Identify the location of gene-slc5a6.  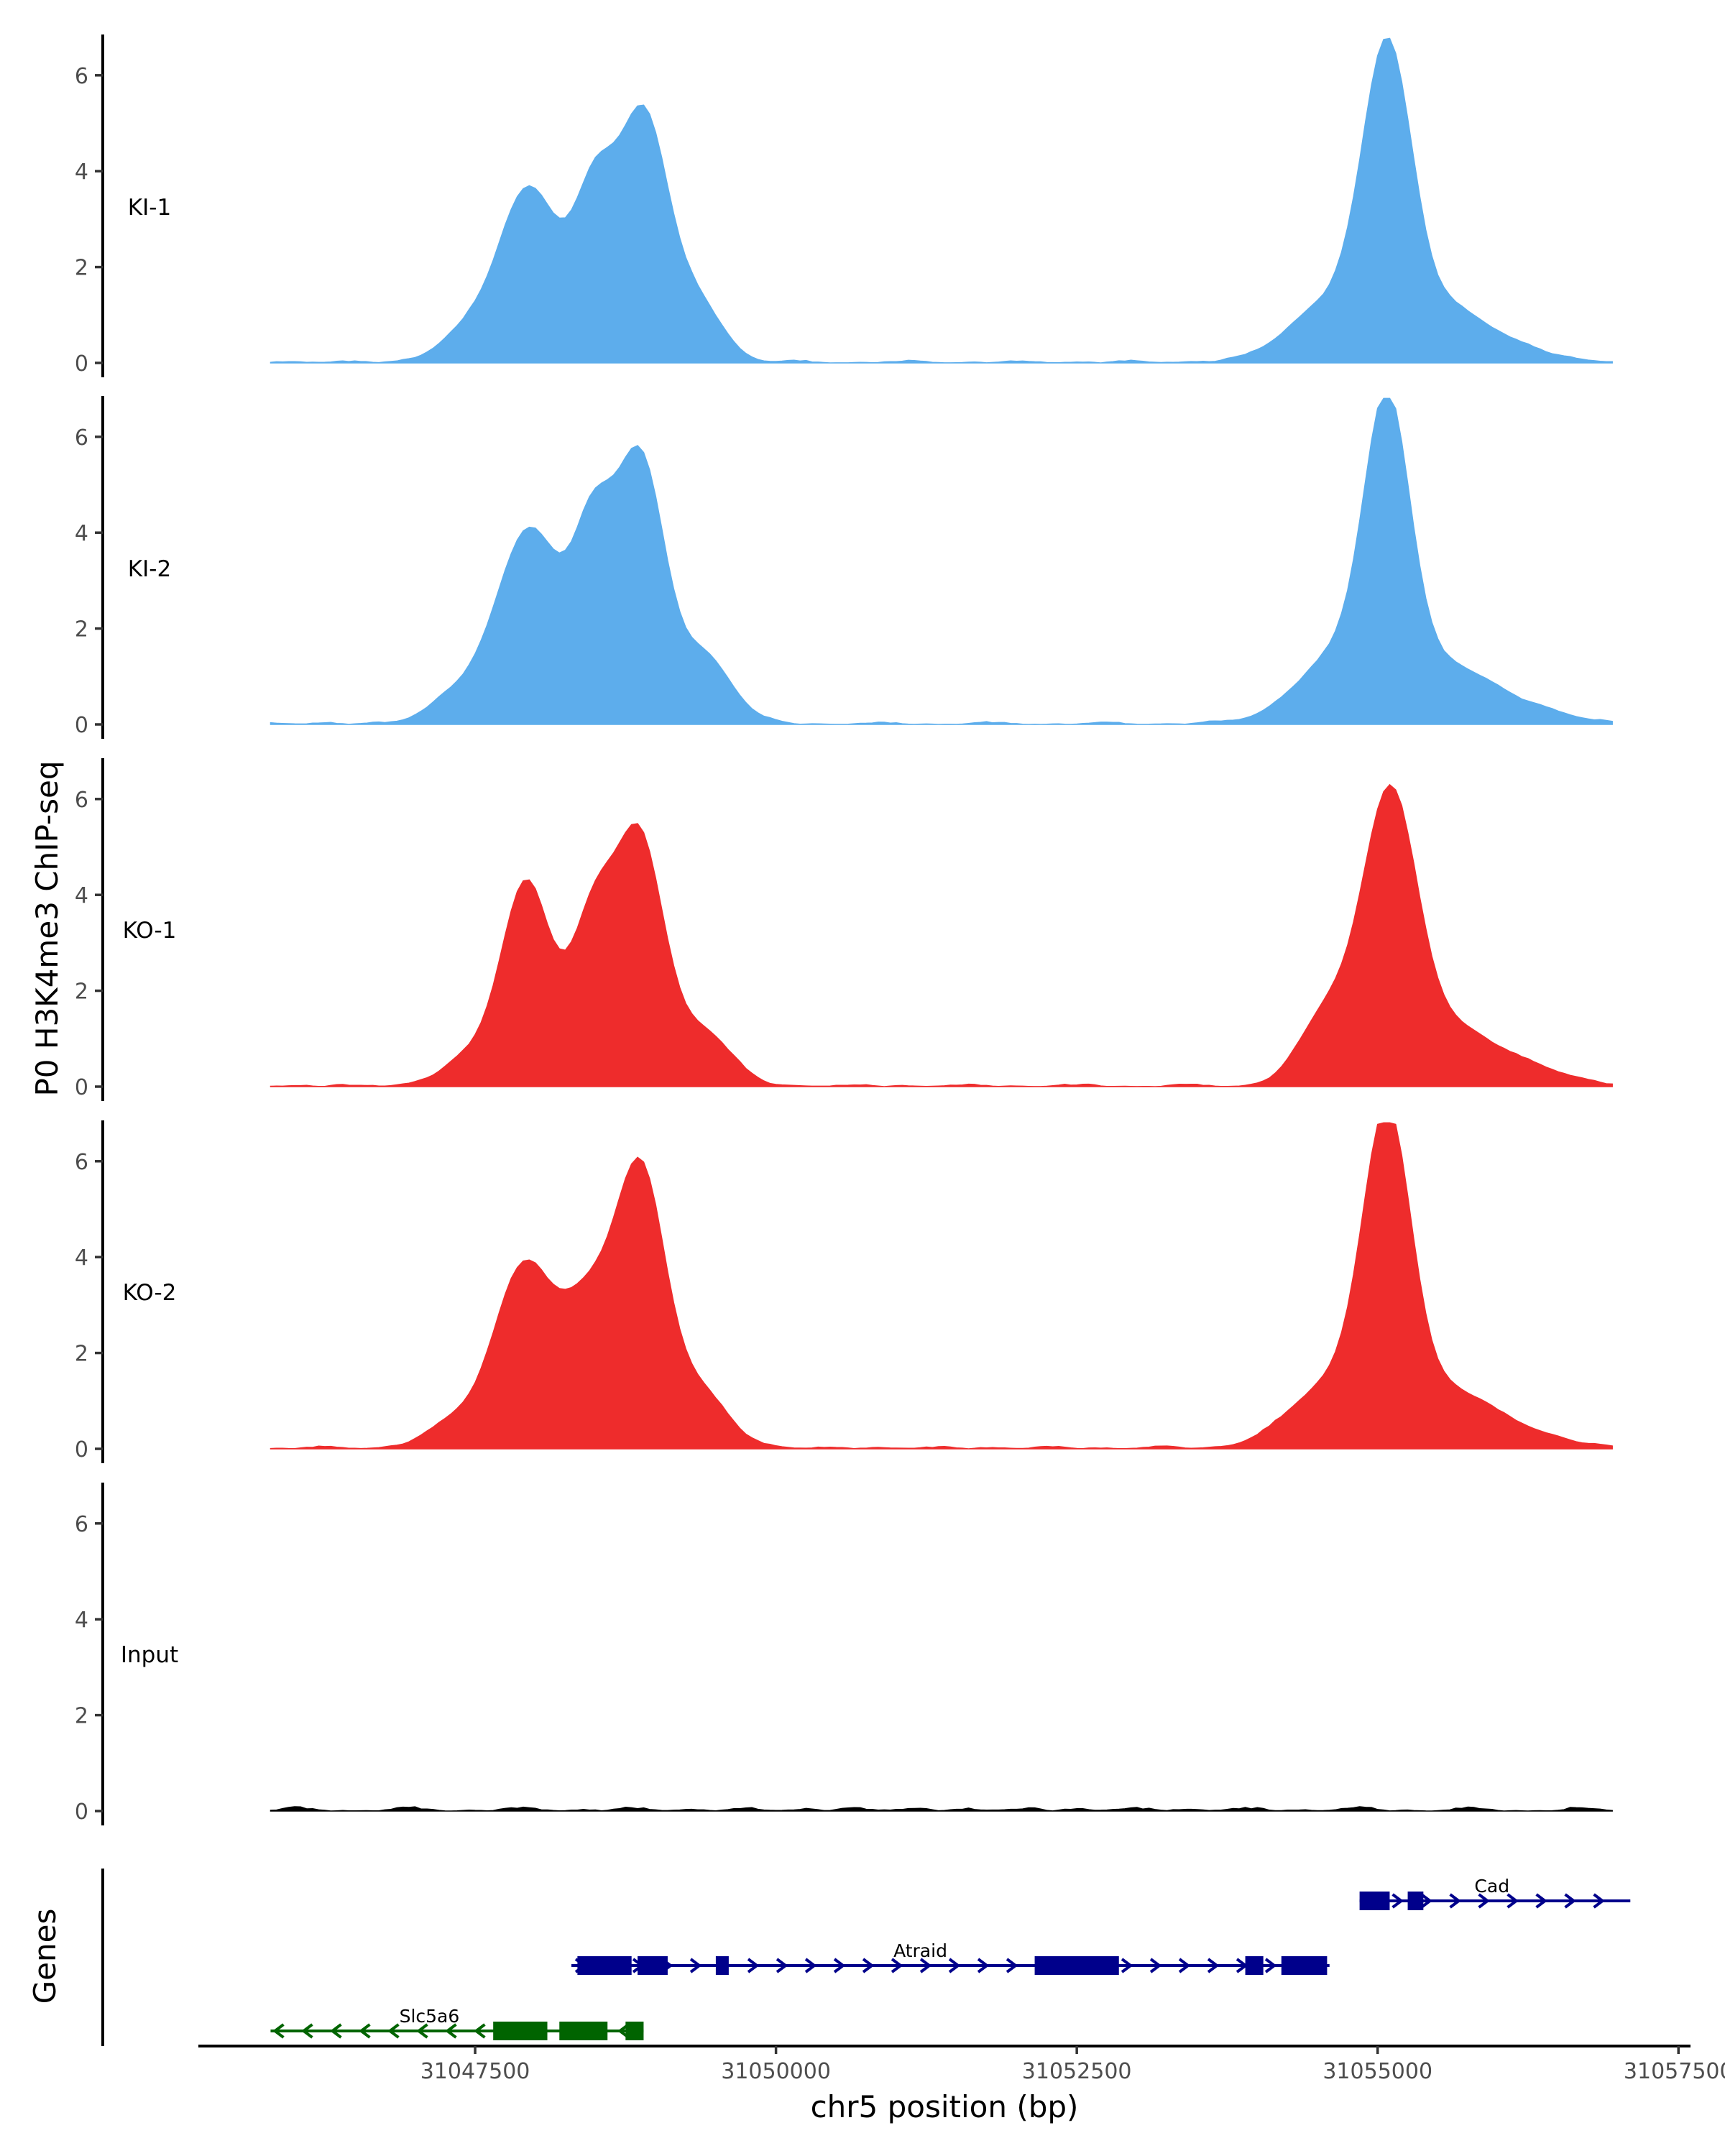
(457, 2031).